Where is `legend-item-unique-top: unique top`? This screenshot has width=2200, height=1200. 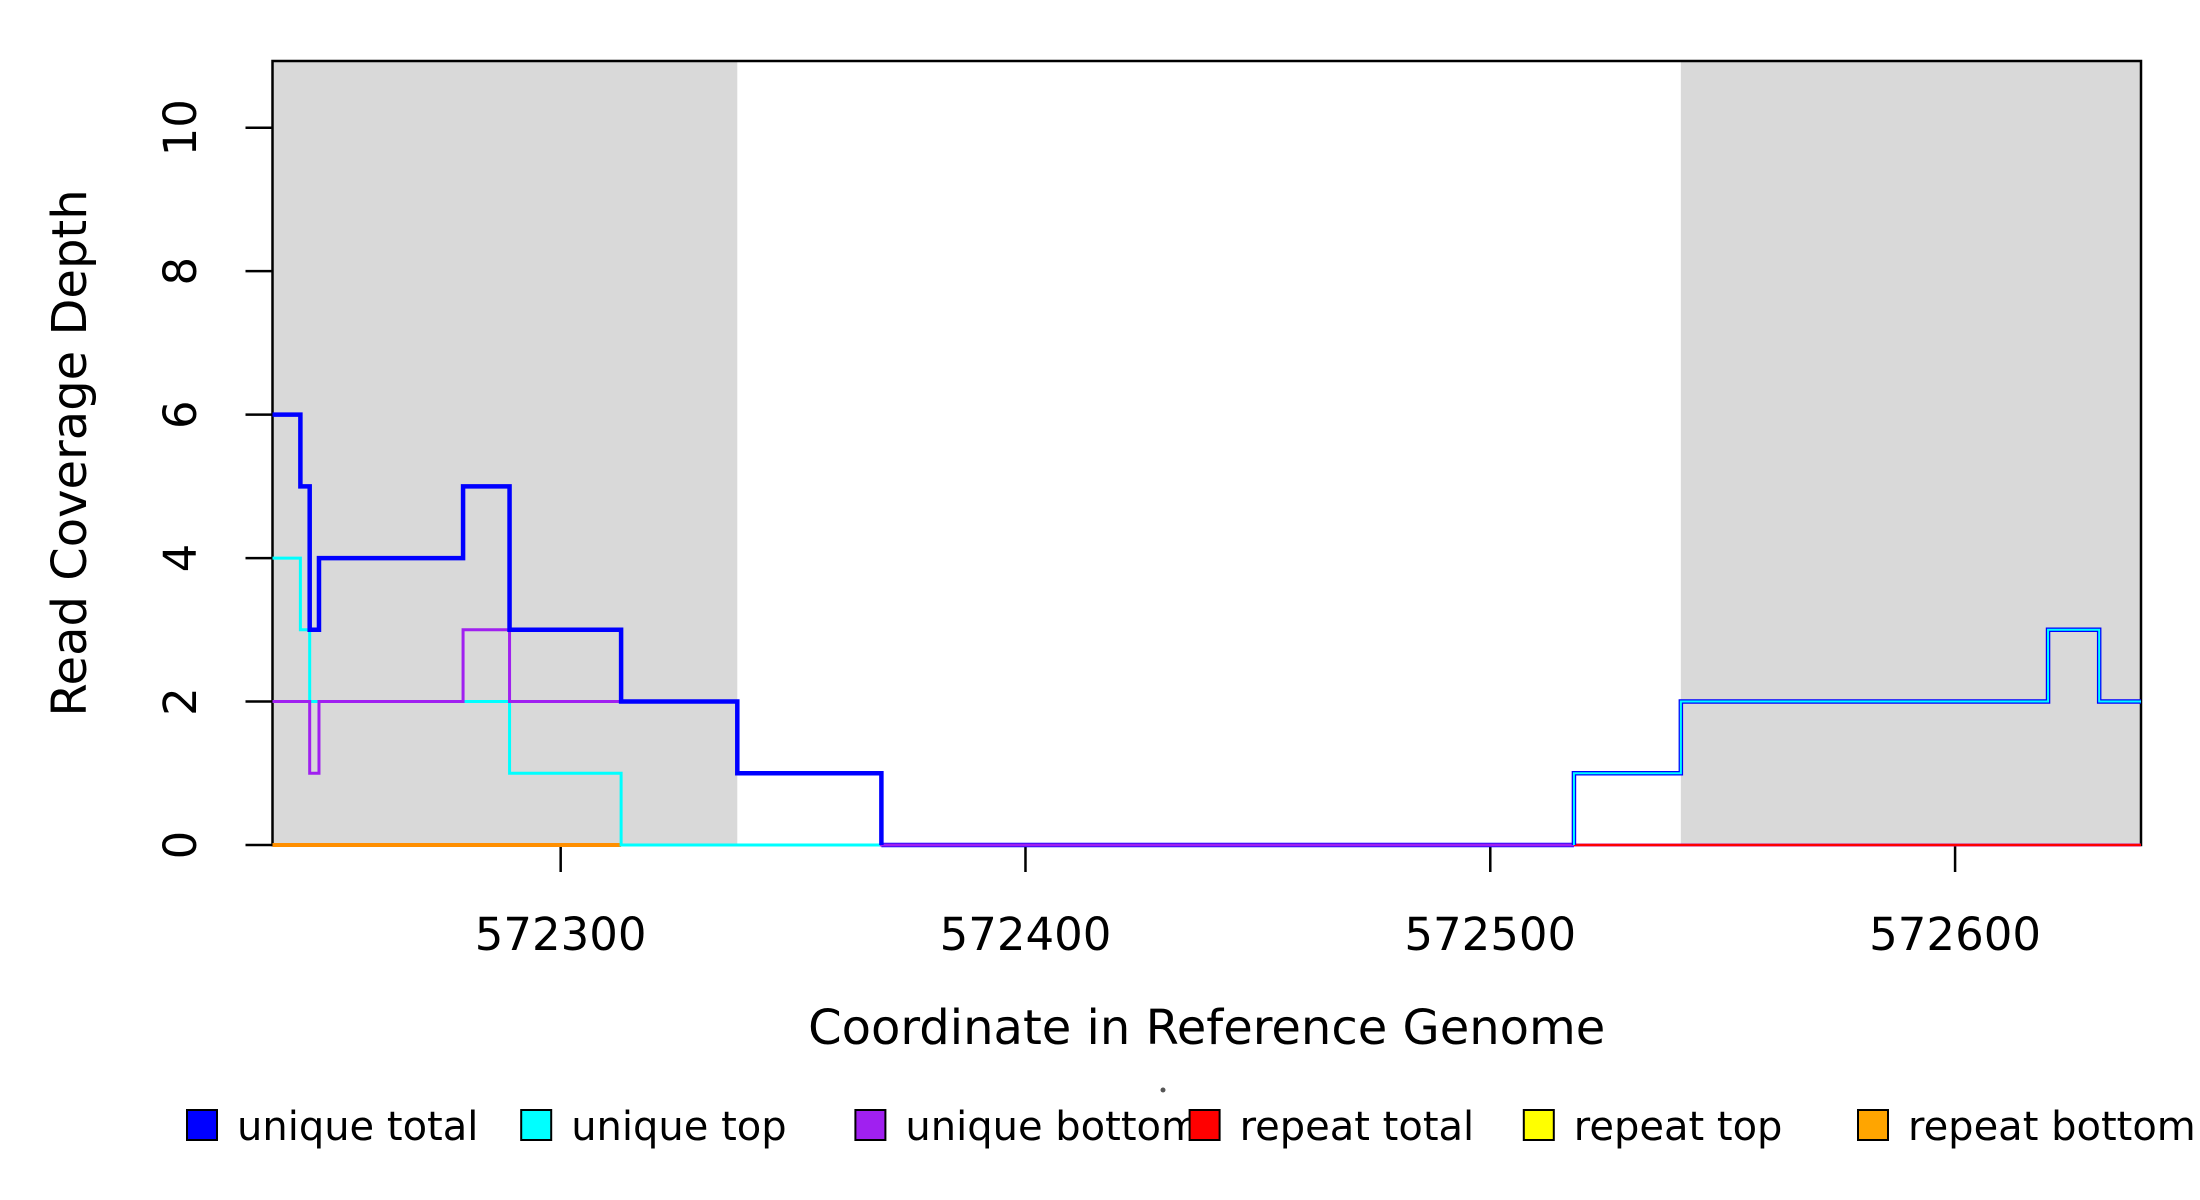
legend-item-unique-top: unique top is located at coordinates (653, 1127).